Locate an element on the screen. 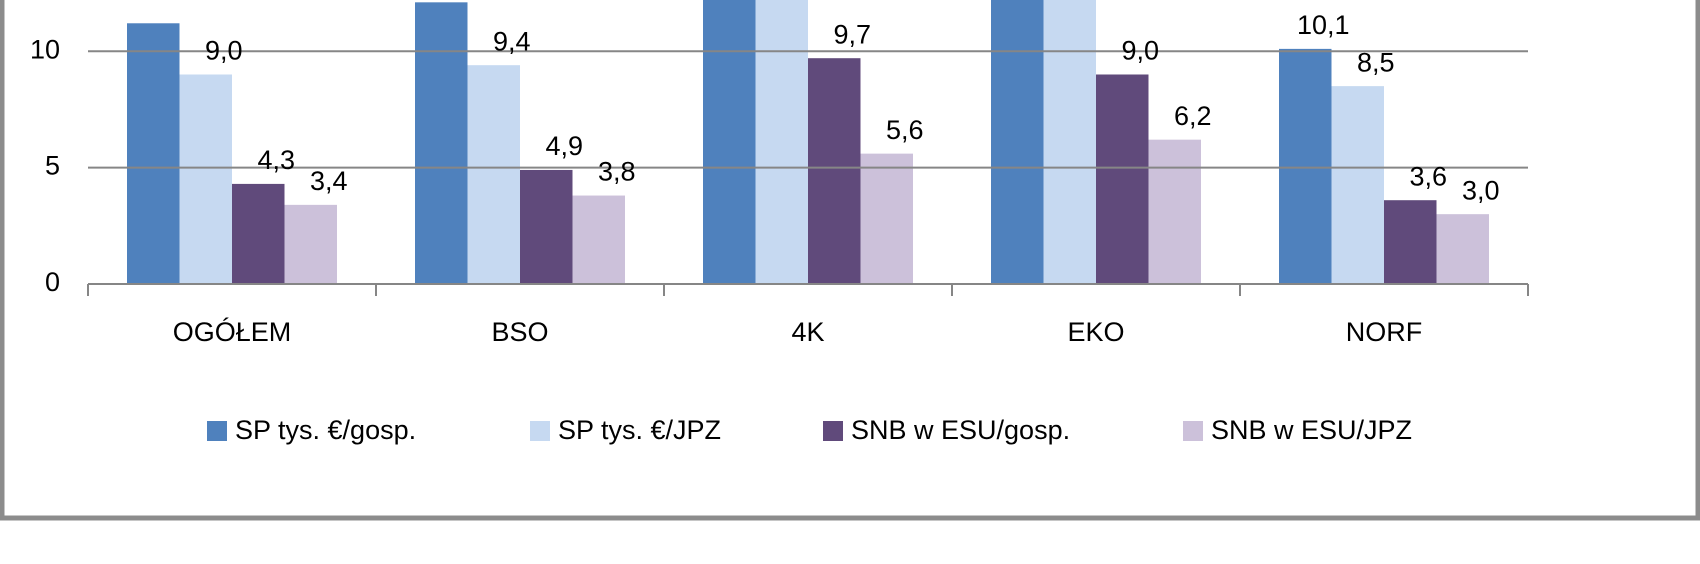 This screenshot has height=564, width=1700. value-label: 10,1 is located at coordinates (1323, 25).